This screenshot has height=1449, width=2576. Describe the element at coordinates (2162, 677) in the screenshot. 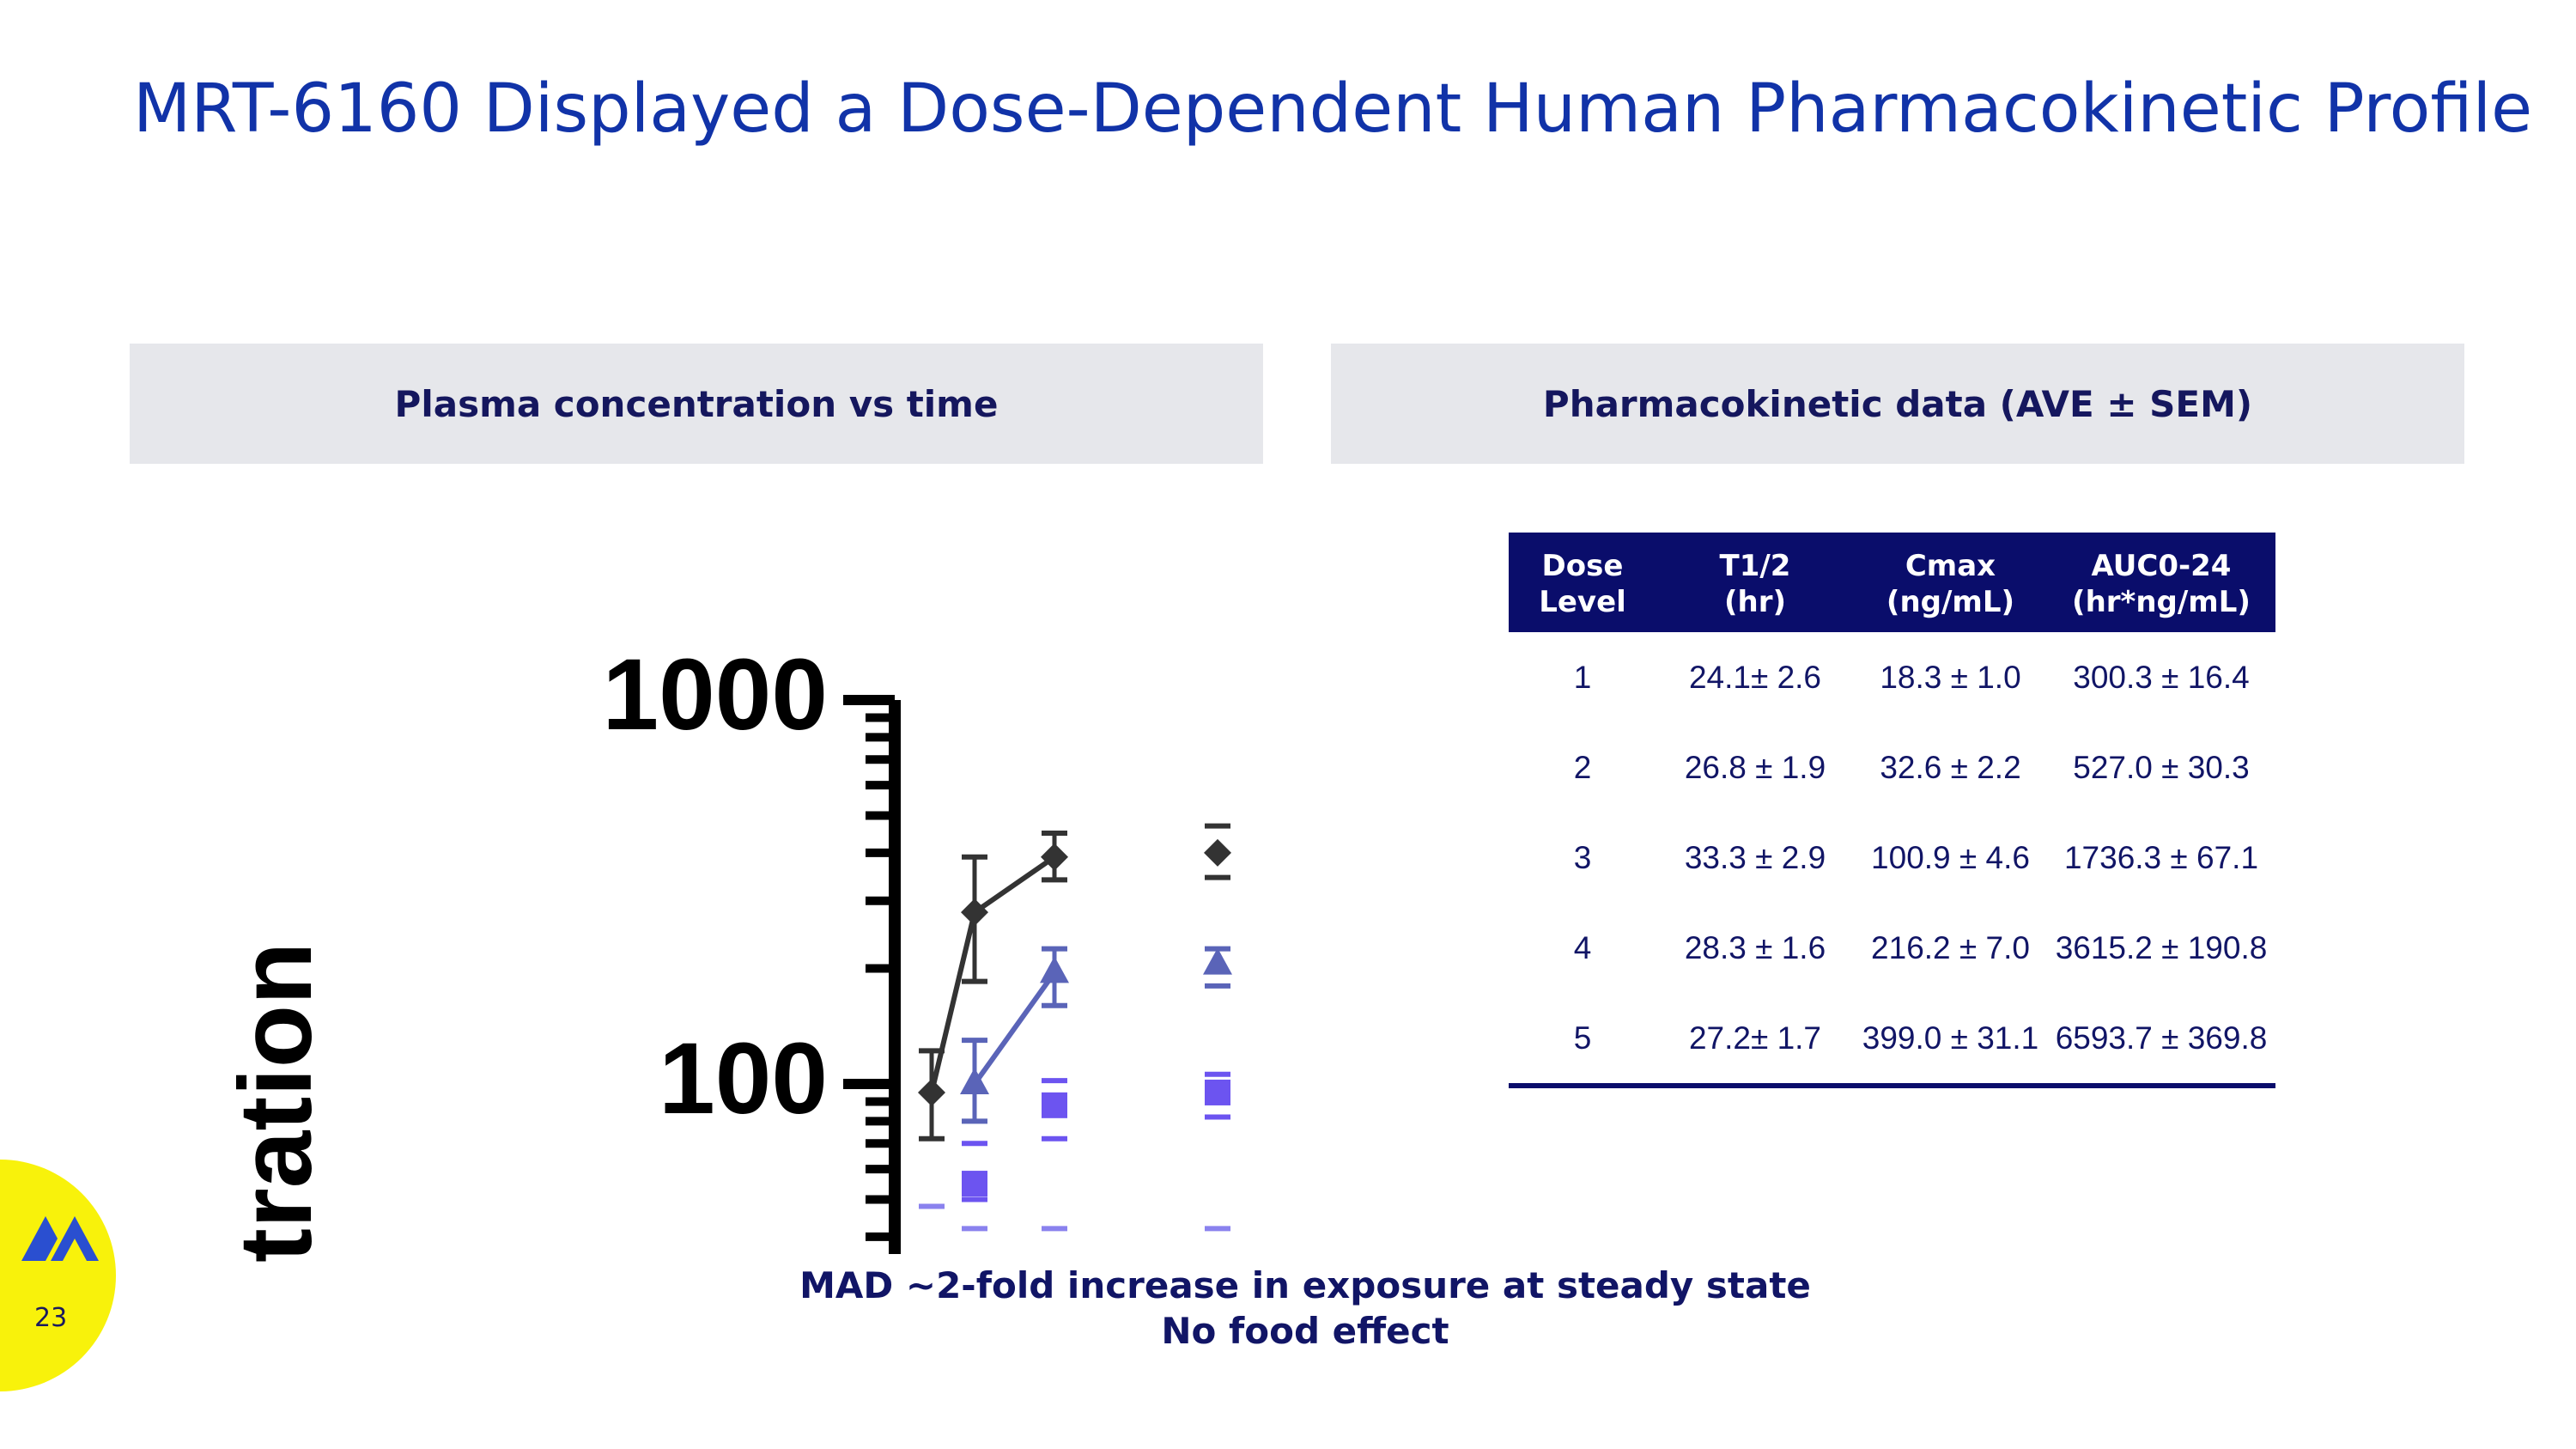

I see `cell-auc: 300.3 ± 16.4` at that location.